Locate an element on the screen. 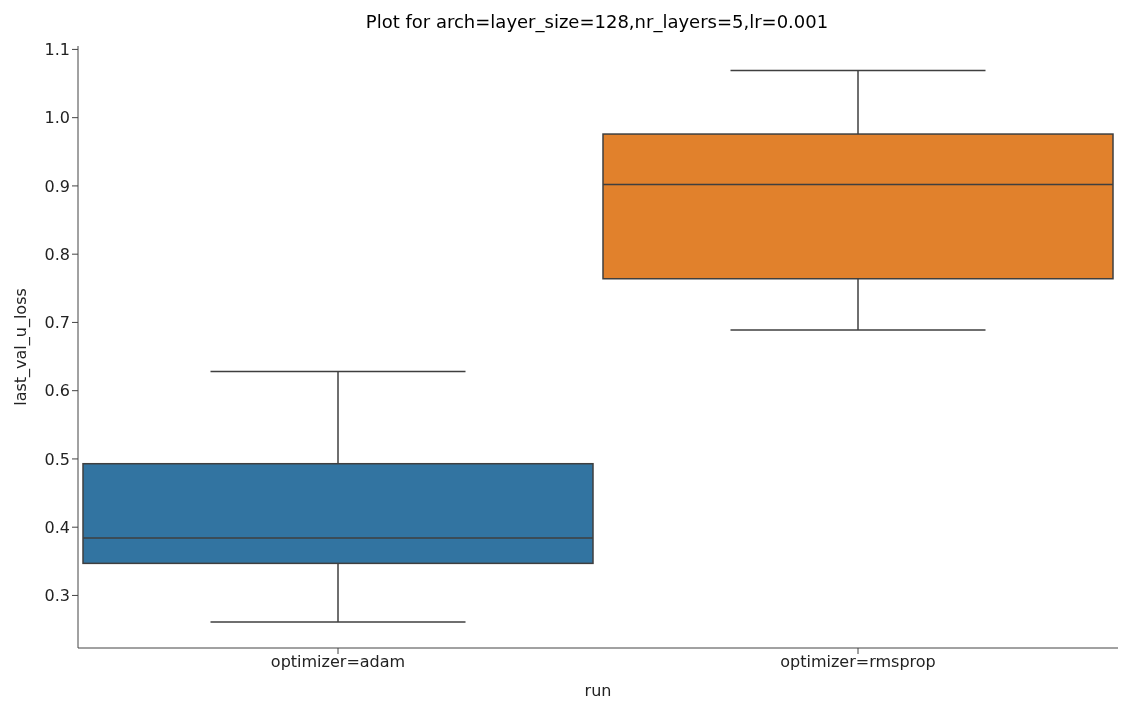 The image size is (1134, 717). y-tick-label: 1.0 is located at coordinates (57, 118).